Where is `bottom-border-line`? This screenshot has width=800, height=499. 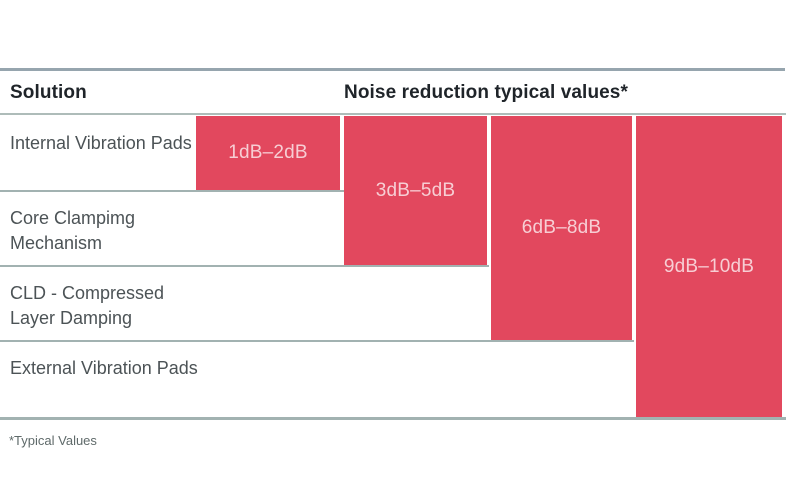 bottom-border-line is located at coordinates (393, 418).